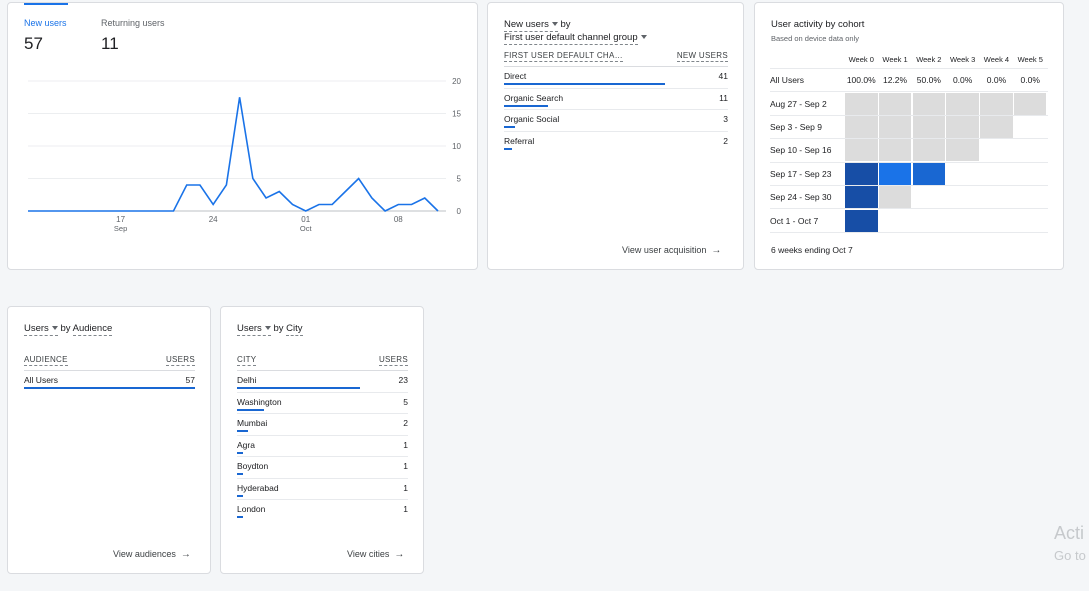 Image resolution: width=1089 pixels, height=591 pixels. What do you see at coordinates (818, 24) in the screenshot?
I see `card-title: User activity by cohort` at bounding box center [818, 24].